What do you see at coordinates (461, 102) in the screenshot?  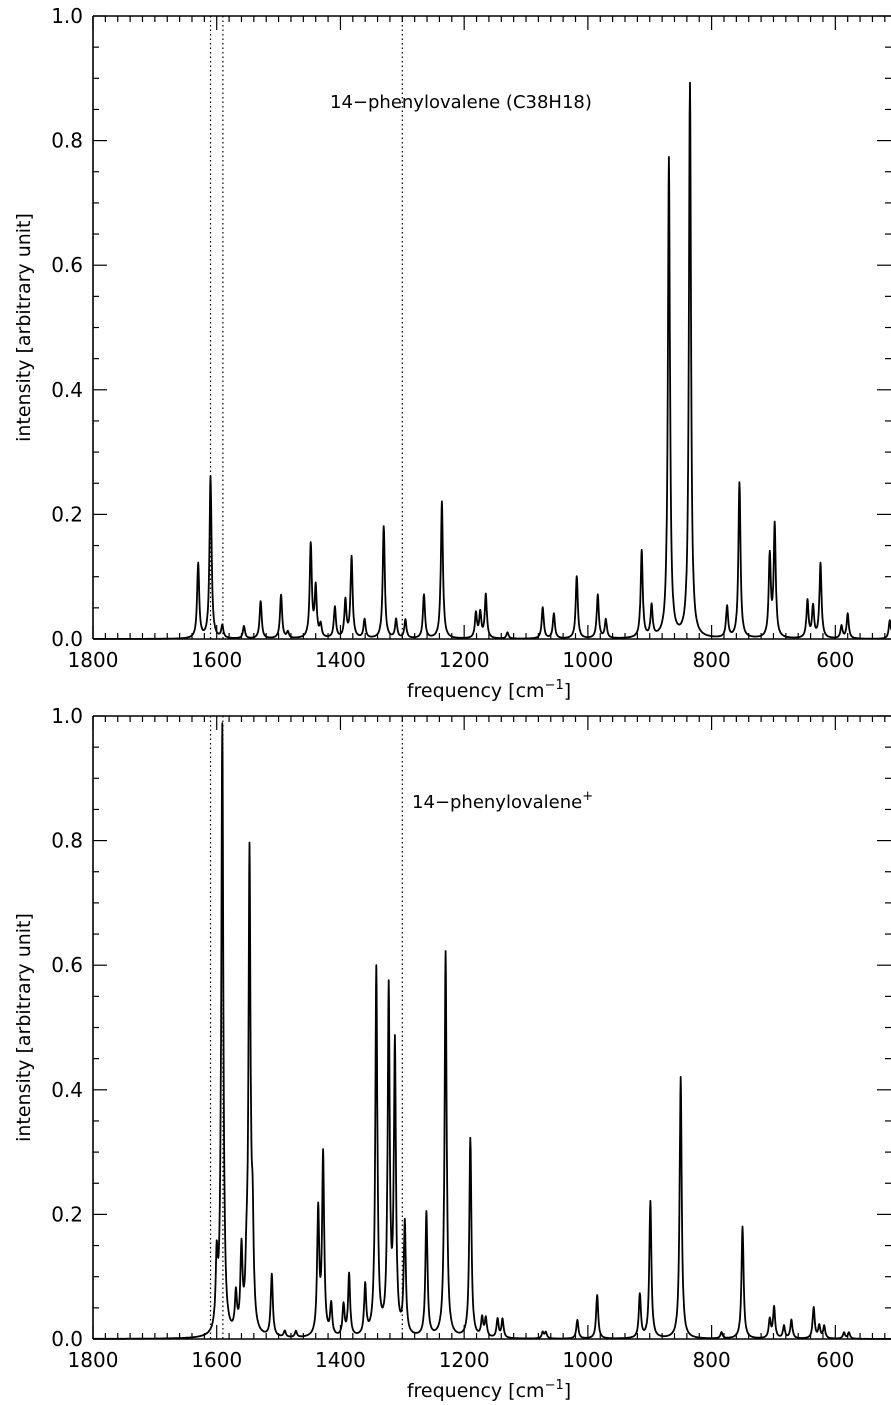 I see `molecule-annotation: 14−phenylovalene (C38H18)` at bounding box center [461, 102].